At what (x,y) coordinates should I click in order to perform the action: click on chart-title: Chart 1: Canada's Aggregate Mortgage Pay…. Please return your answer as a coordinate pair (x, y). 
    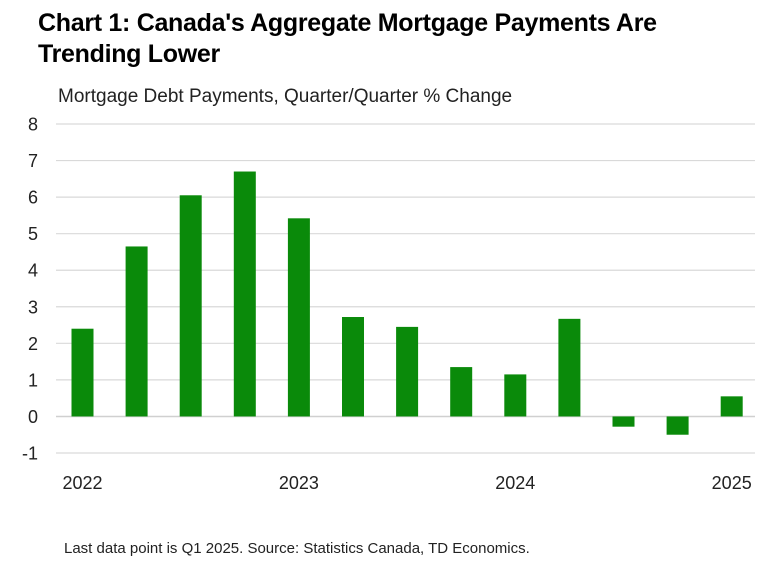
    Looking at the image, I should click on (347, 38).